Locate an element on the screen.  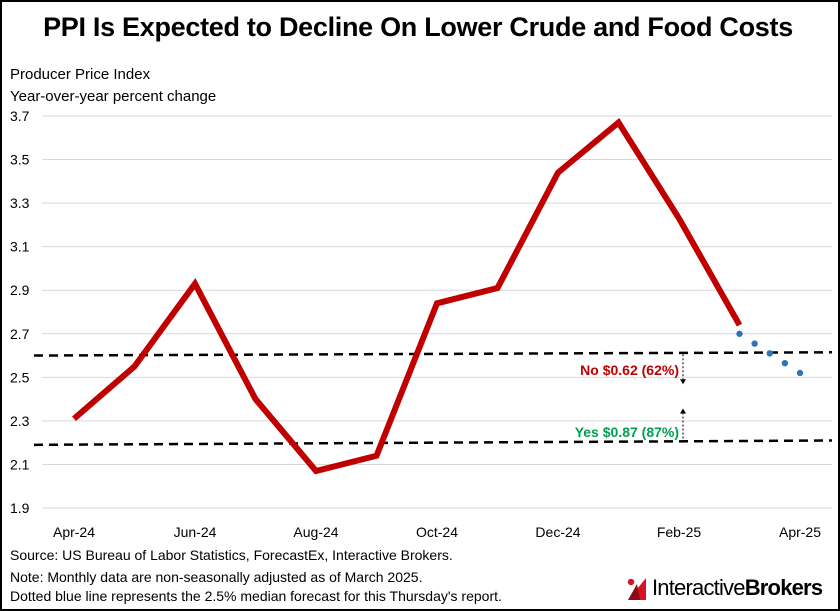
logo-wordmark: InteractiveBrokers is located at coordinates (737, 588).